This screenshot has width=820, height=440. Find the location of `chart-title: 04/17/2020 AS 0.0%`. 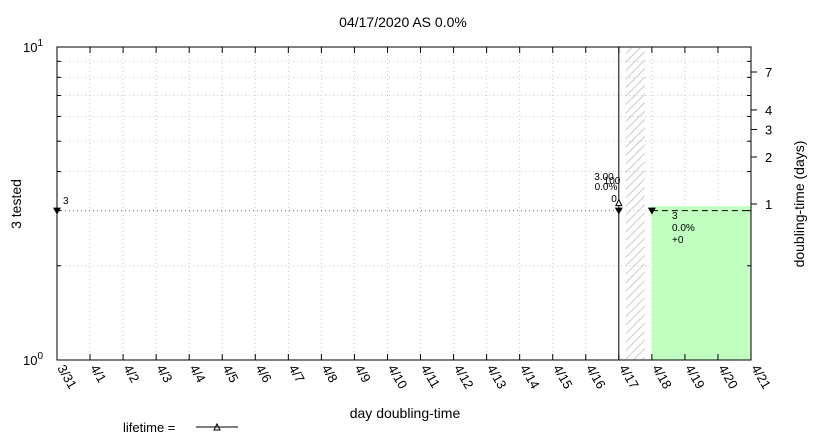

chart-title: 04/17/2020 AS 0.0% is located at coordinates (403, 22).